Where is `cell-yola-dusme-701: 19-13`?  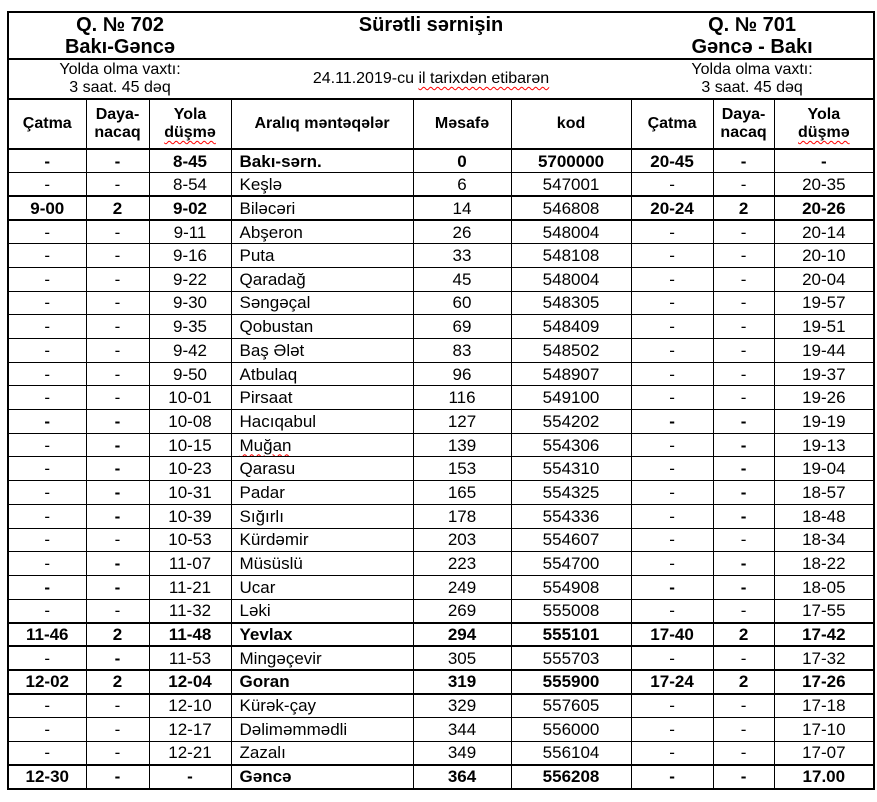
cell-yola-dusme-701: 19-13 is located at coordinates (824, 445).